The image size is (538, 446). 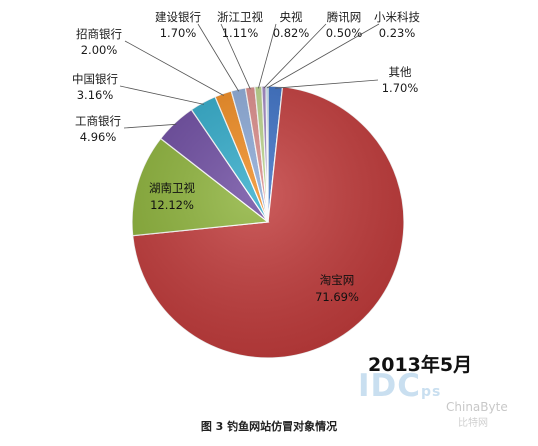 I want to click on slice-value-label: 0.50%, so click(x=344, y=33).